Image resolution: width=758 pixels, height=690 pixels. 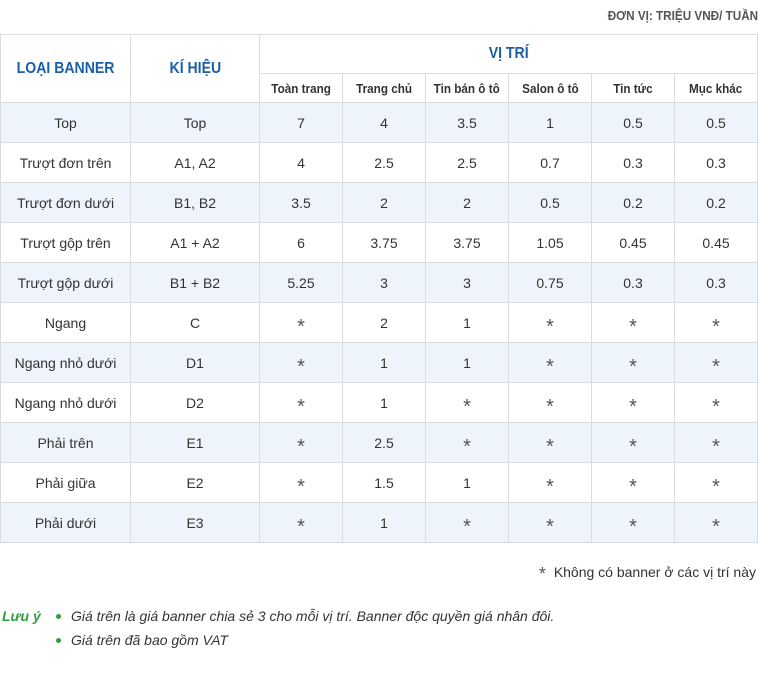 What do you see at coordinates (65, 162) in the screenshot?
I see `banner-type-cell: Trượt đơn trên` at bounding box center [65, 162].